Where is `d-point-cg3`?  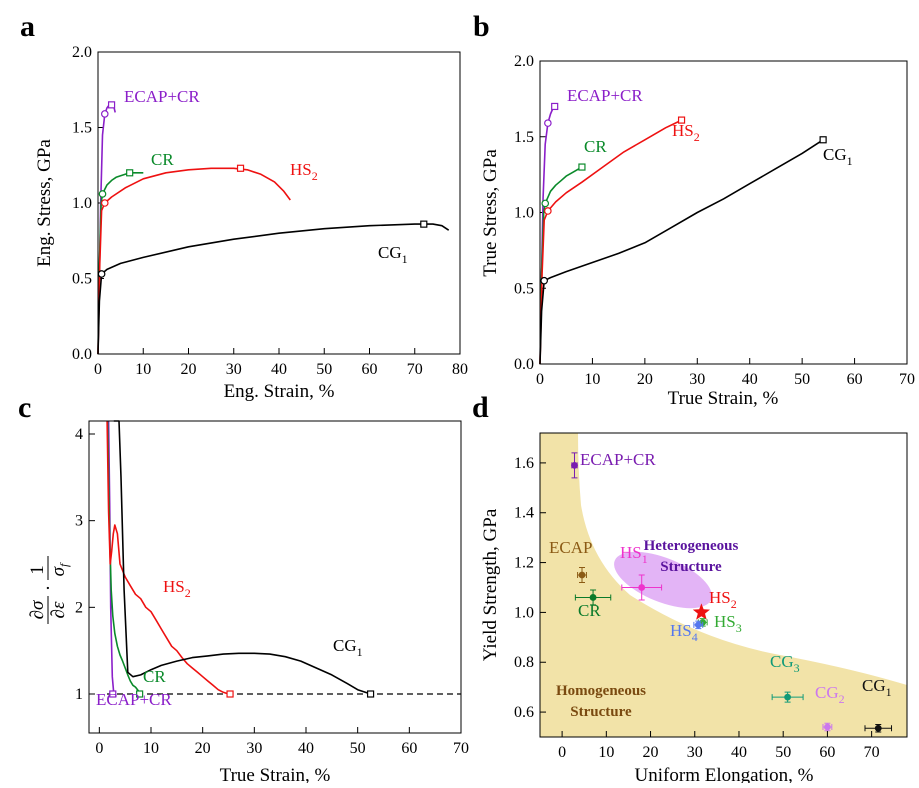 d-point-cg3 is located at coordinates (788, 697).